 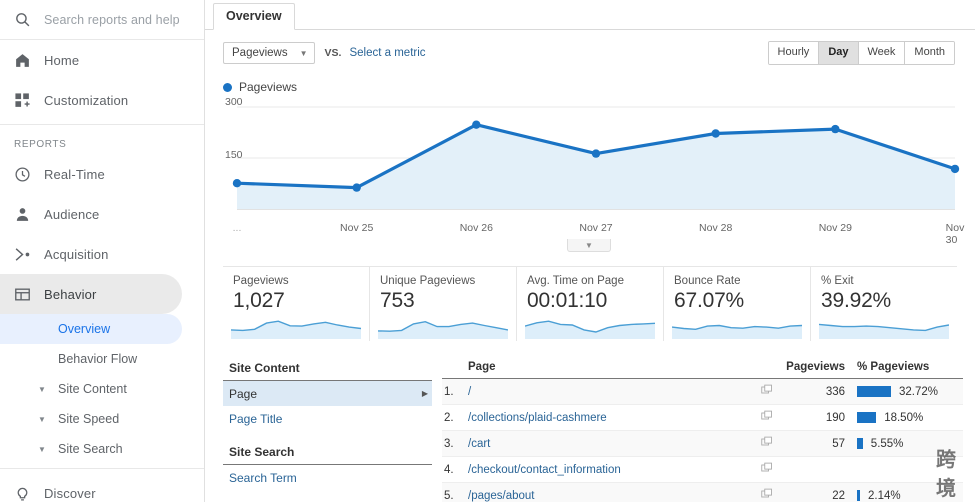 I want to click on page-link: /, so click(x=470, y=391).